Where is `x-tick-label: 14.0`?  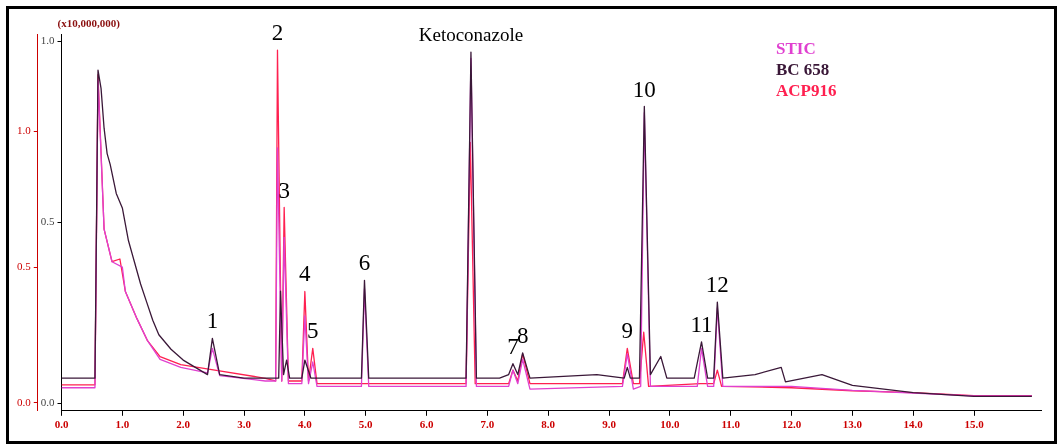
x-tick-label: 14.0 is located at coordinates (913, 424).